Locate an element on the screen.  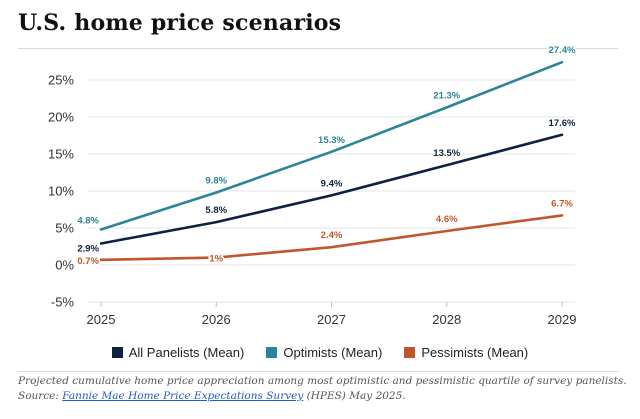
data-label: 0.7% is located at coordinates (88, 261).